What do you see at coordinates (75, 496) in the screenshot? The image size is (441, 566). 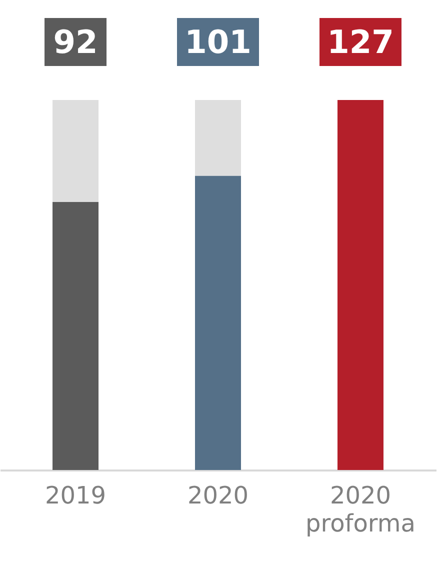 I see `x-tick-label: 2019` at bounding box center [75, 496].